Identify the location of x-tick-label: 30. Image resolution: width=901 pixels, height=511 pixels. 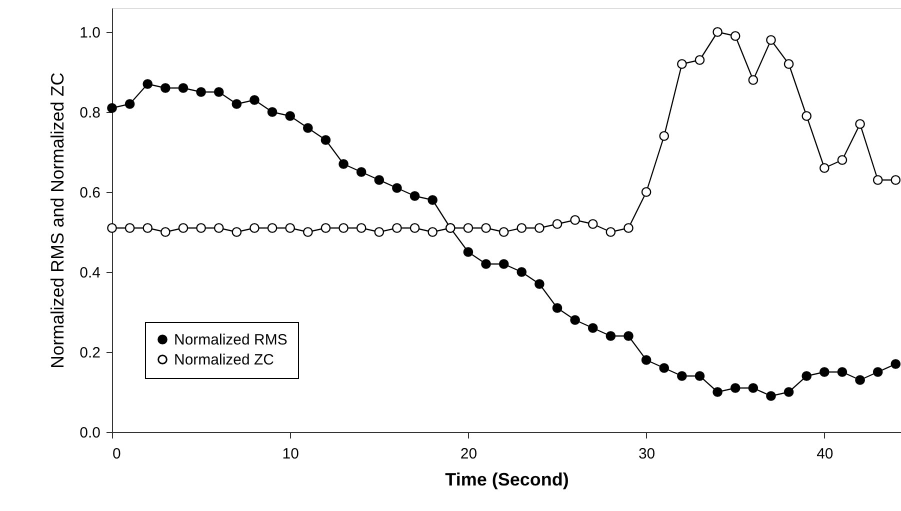
(647, 454).